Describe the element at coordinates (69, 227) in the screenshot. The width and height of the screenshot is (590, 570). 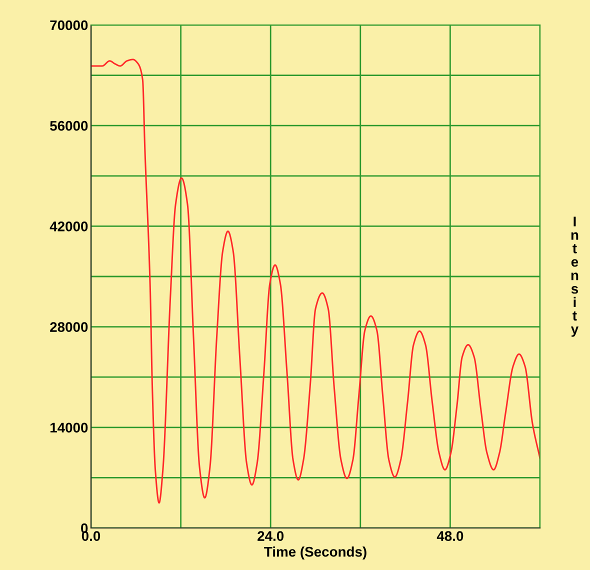
I see `y-tick-label: 42000` at that location.